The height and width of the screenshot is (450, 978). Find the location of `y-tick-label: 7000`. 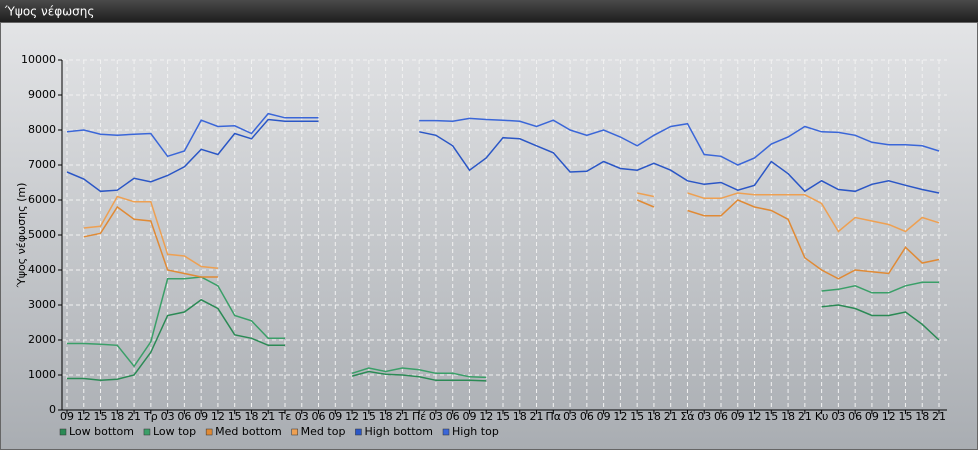

y-tick-label: 7000 is located at coordinates (42, 164).